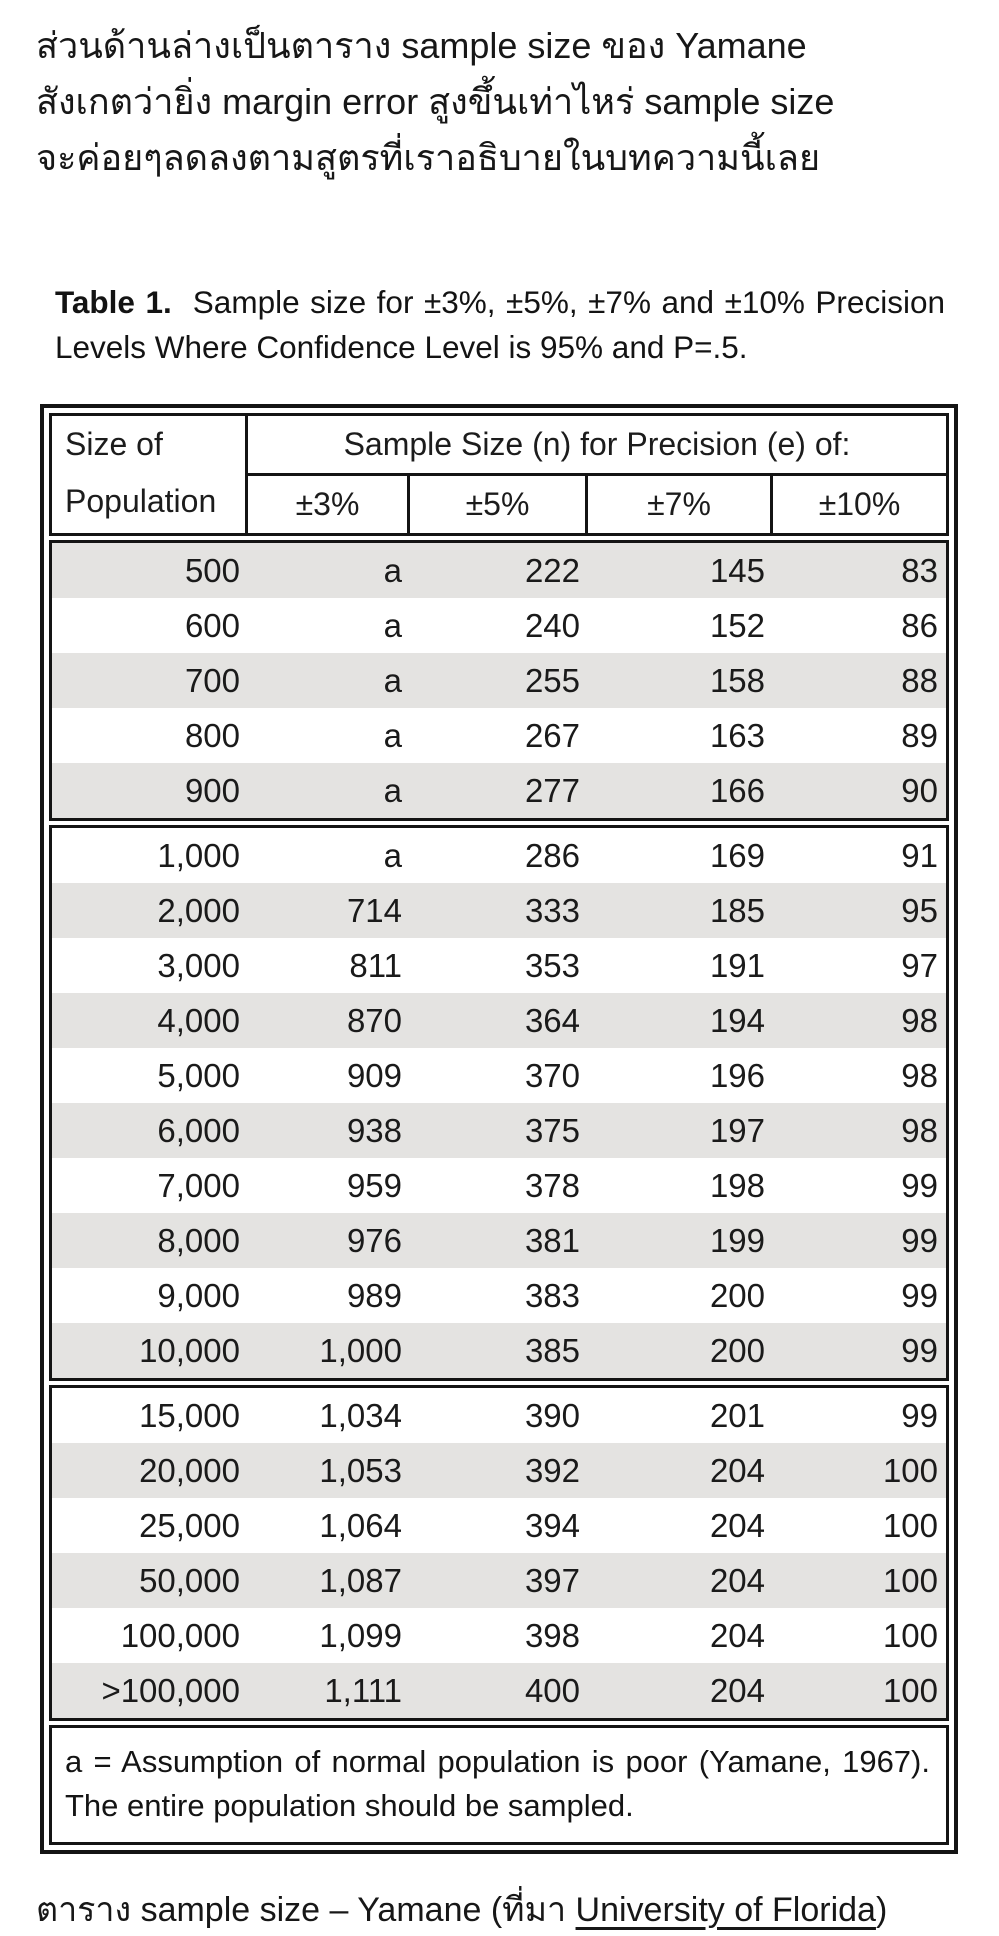 The width and height of the screenshot is (999, 1936). Describe the element at coordinates (198, 965) in the screenshot. I see `population-cell: 3,000` at that location.